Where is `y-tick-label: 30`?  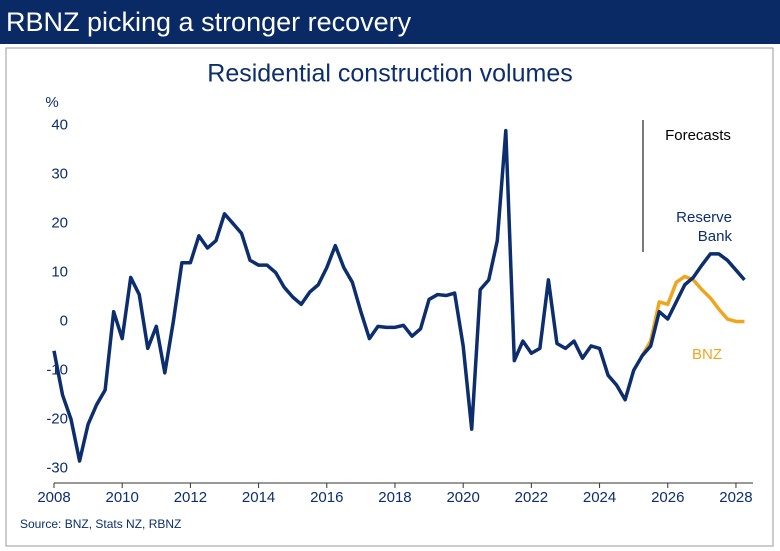
y-tick-label: 30 is located at coordinates (59, 174).